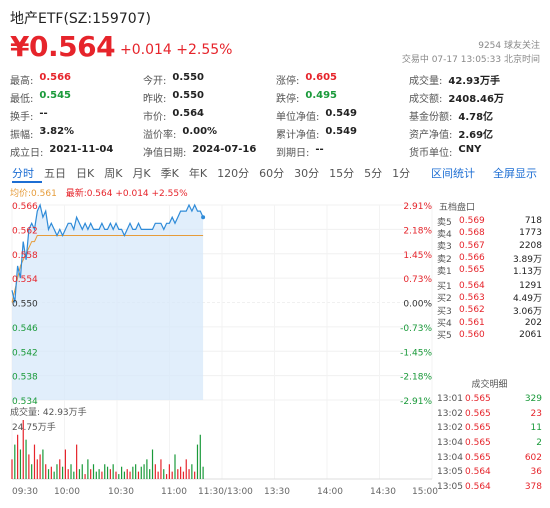 This screenshot has height=508, width=550. Describe the element at coordinates (25, 402) in the screenshot. I see `y-label-left: 0.534` at that location.